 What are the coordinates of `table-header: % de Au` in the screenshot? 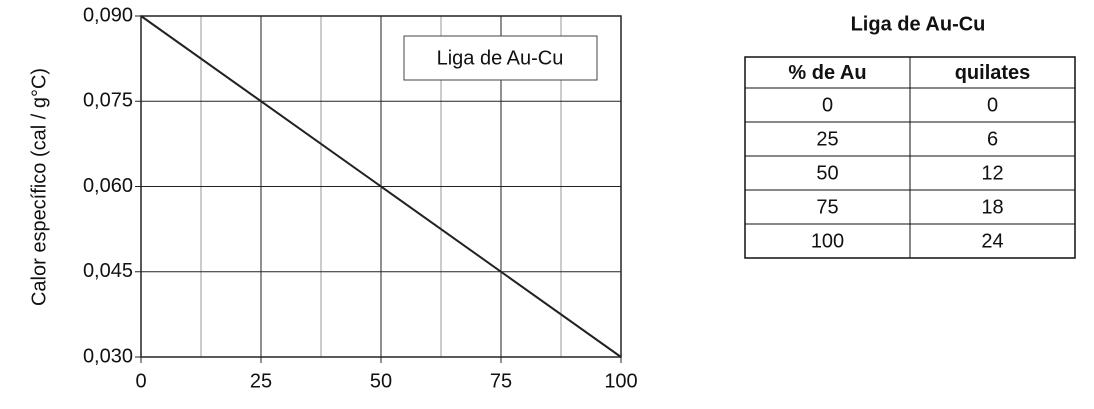 It's located at (827, 73).